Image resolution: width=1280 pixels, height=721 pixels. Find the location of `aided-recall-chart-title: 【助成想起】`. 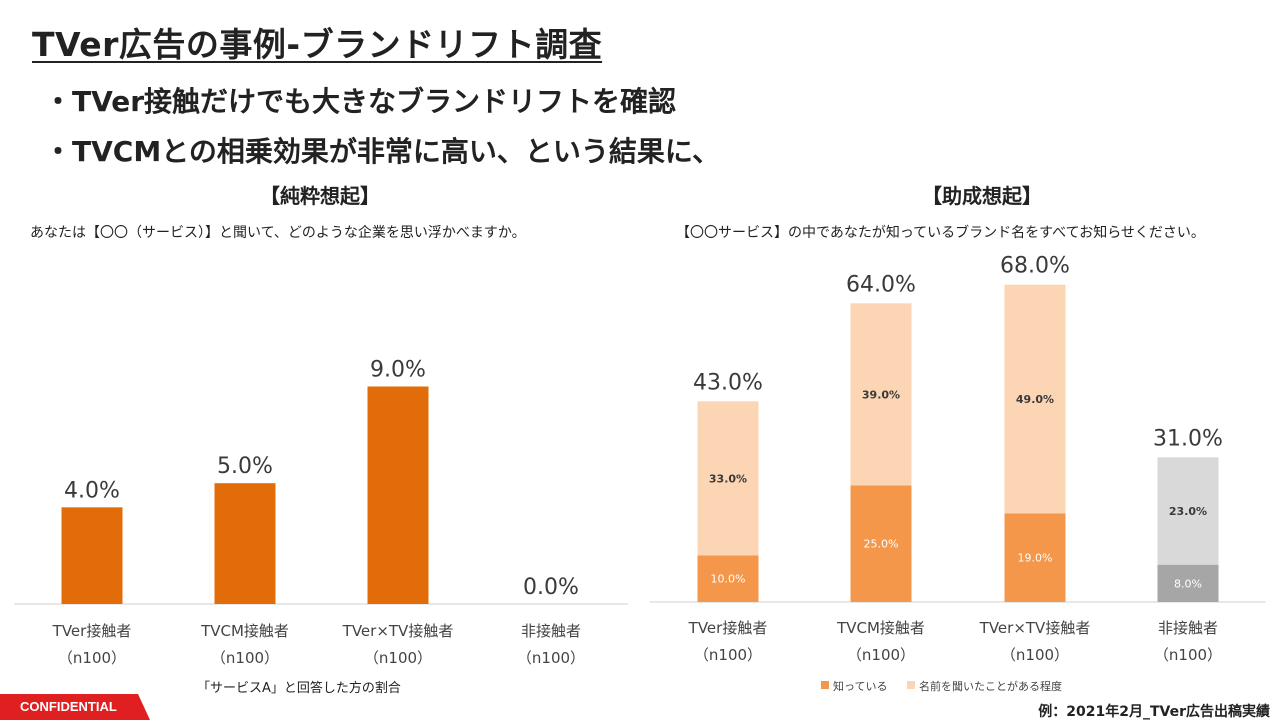

aided-recall-chart-title: 【助成想起】 is located at coordinates (982, 196).